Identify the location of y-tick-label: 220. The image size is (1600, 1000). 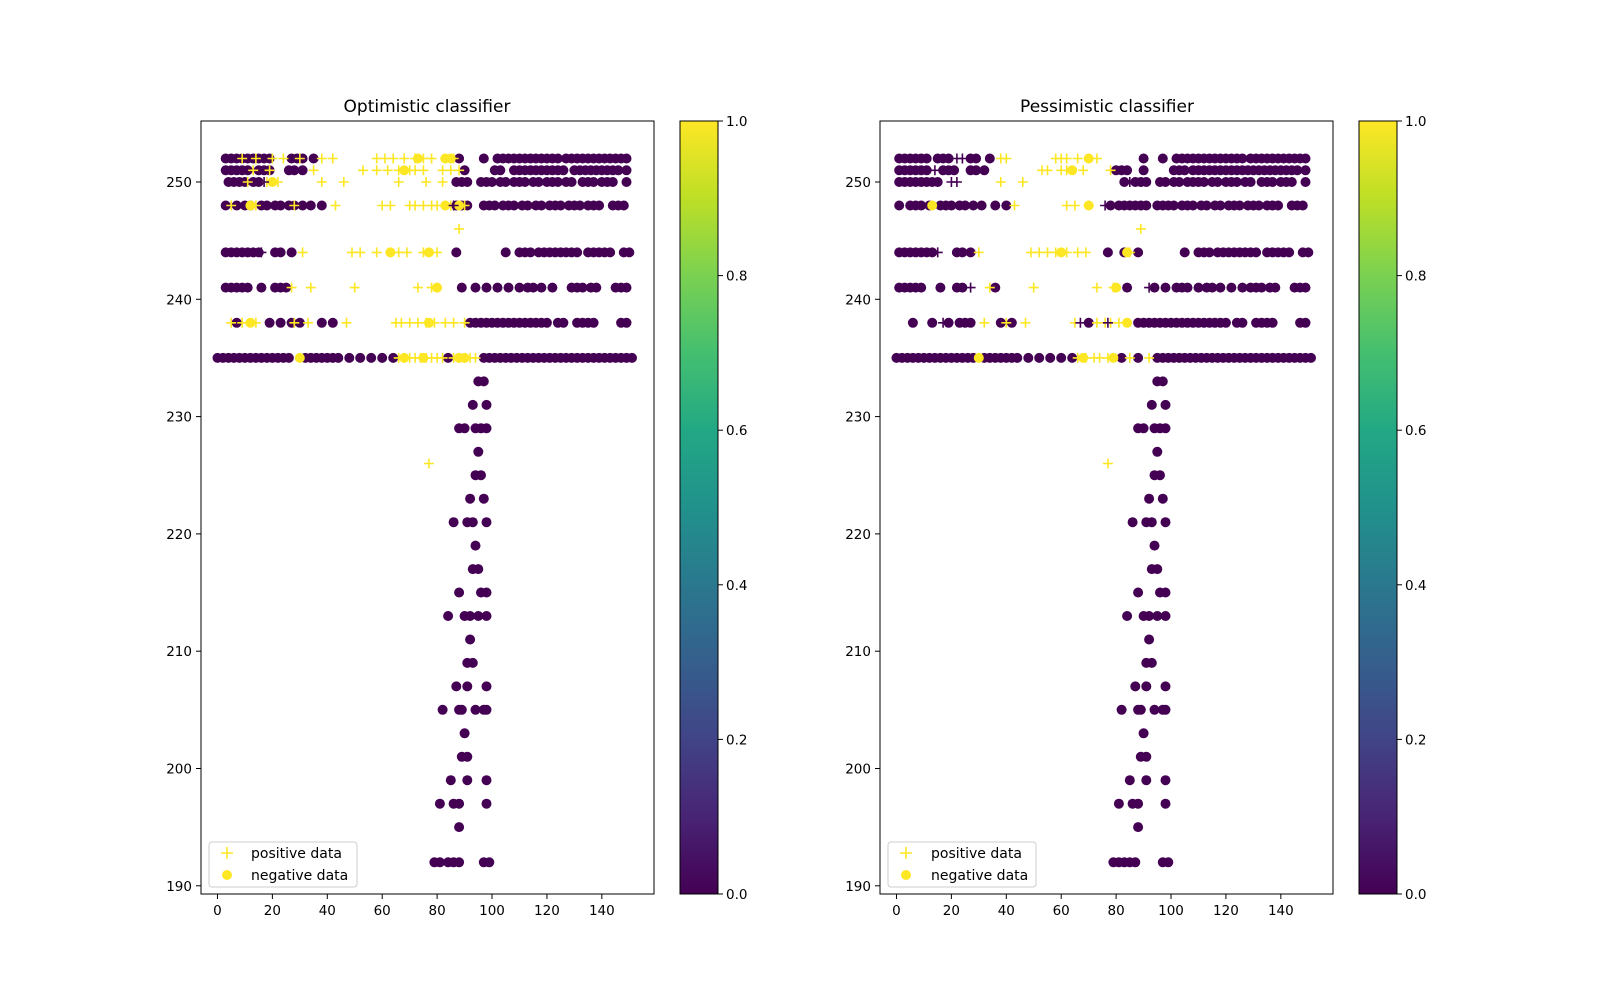
(179, 535).